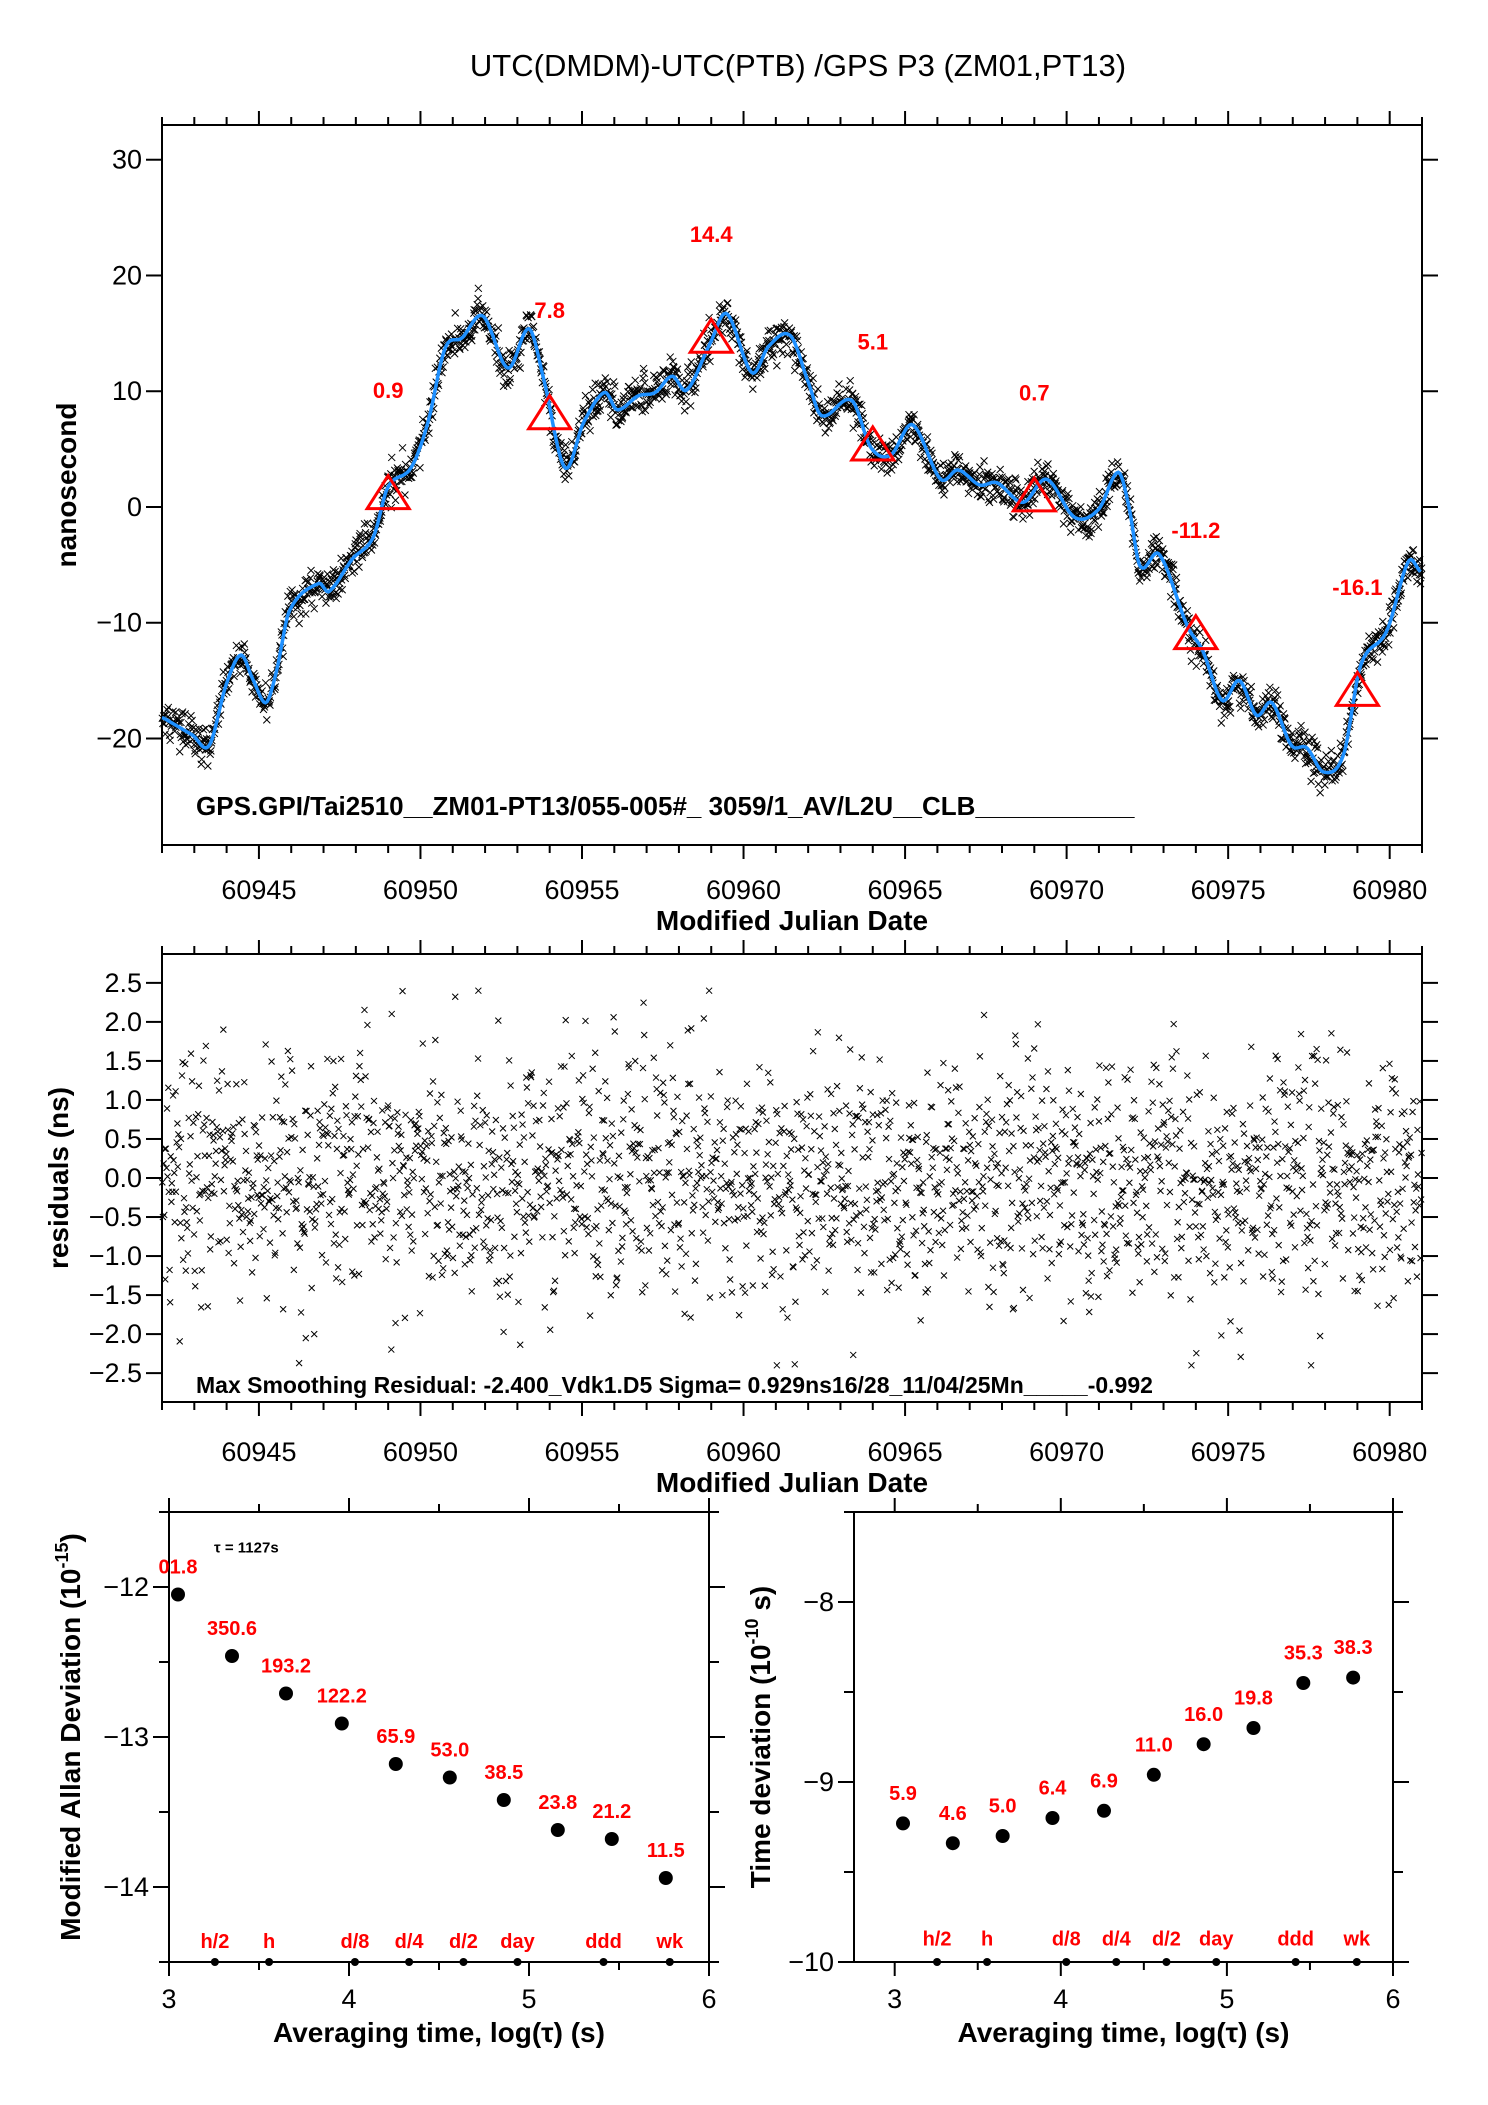 Image resolution: width=1488 pixels, height=2105 pixels. Describe the element at coordinates (1053, 1789) in the screenshot. I see `point-value-label: 6.4` at that location.